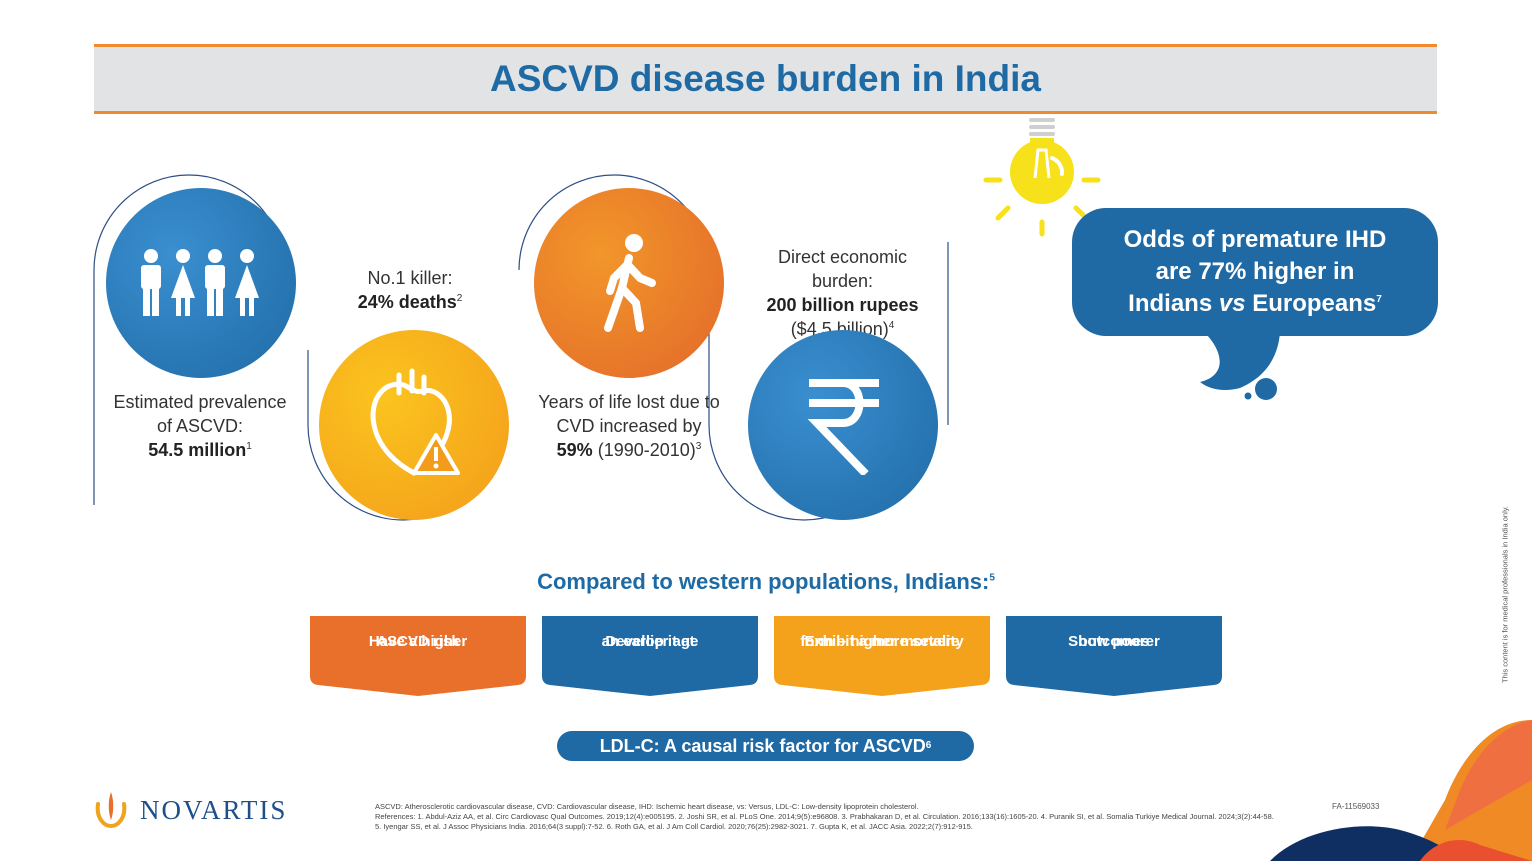 Image resolution: width=1532 pixels, height=861 pixels. I want to click on killer-circle, so click(414, 425).